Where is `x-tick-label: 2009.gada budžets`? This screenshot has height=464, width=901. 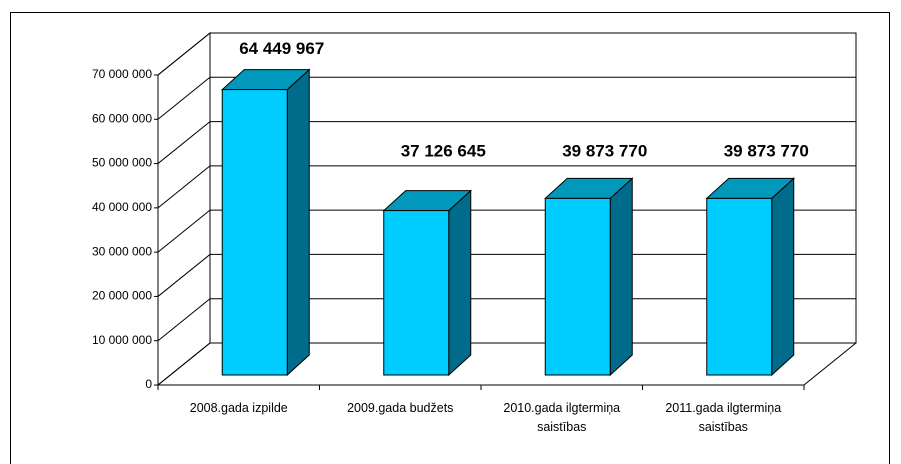
x-tick-label: 2009.gada budžets is located at coordinates (400, 408).